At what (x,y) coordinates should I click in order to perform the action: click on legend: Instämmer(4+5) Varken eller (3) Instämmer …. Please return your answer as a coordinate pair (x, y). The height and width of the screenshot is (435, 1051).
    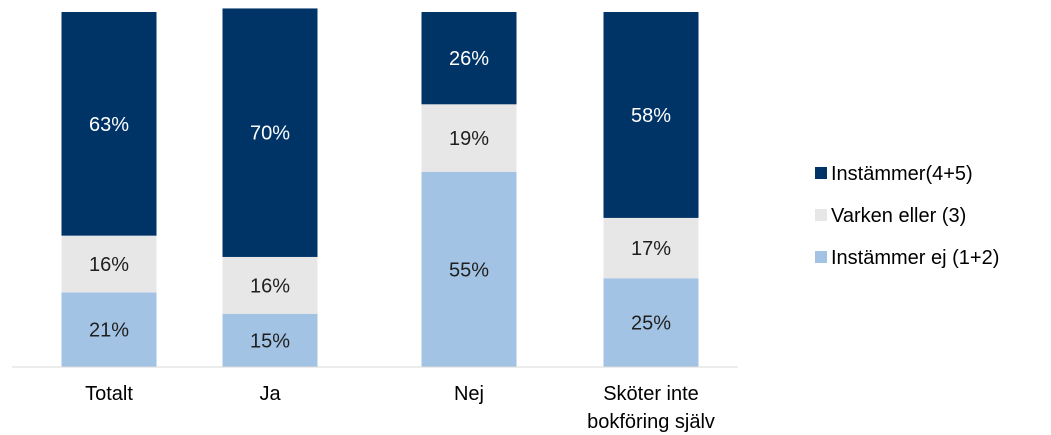
    Looking at the image, I should click on (907, 216).